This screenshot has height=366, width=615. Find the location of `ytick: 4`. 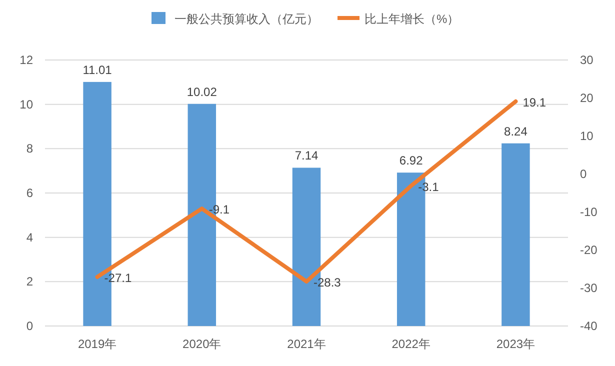

ytick: 4 is located at coordinates (29, 237).